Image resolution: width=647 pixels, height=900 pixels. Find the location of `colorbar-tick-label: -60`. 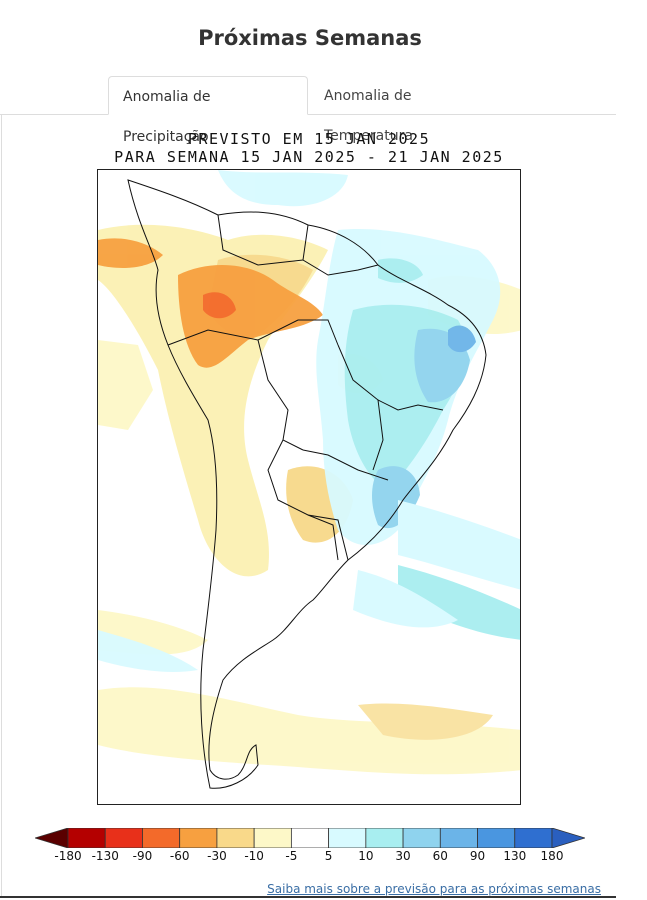

colorbar-tick-label: -60 is located at coordinates (179, 856).